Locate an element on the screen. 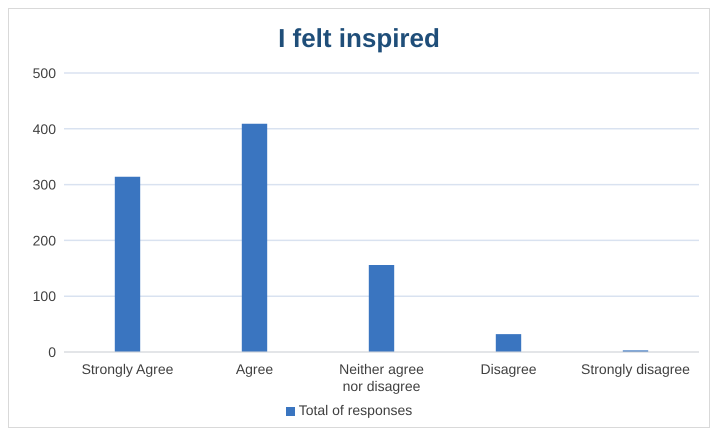  x-tick-label: Agree is located at coordinates (255, 369).